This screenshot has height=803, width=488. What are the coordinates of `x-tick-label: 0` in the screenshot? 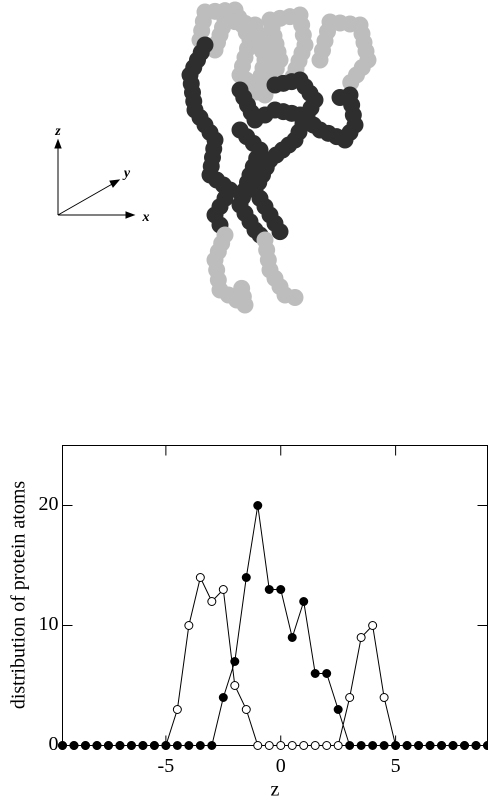 It's located at (281, 766).